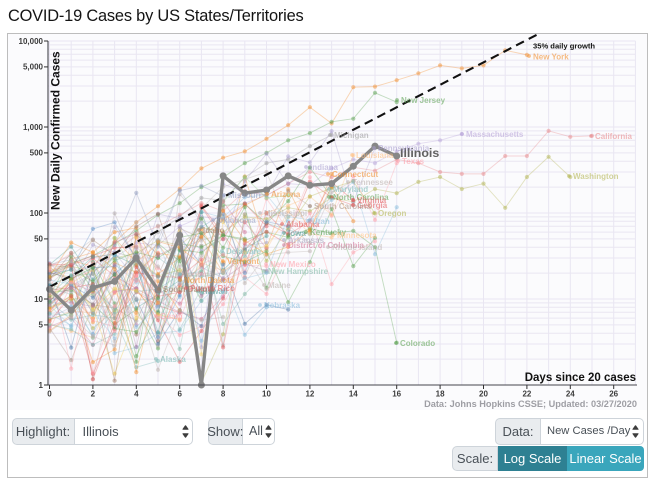  I want to click on svg-text: 22, so click(526, 394).